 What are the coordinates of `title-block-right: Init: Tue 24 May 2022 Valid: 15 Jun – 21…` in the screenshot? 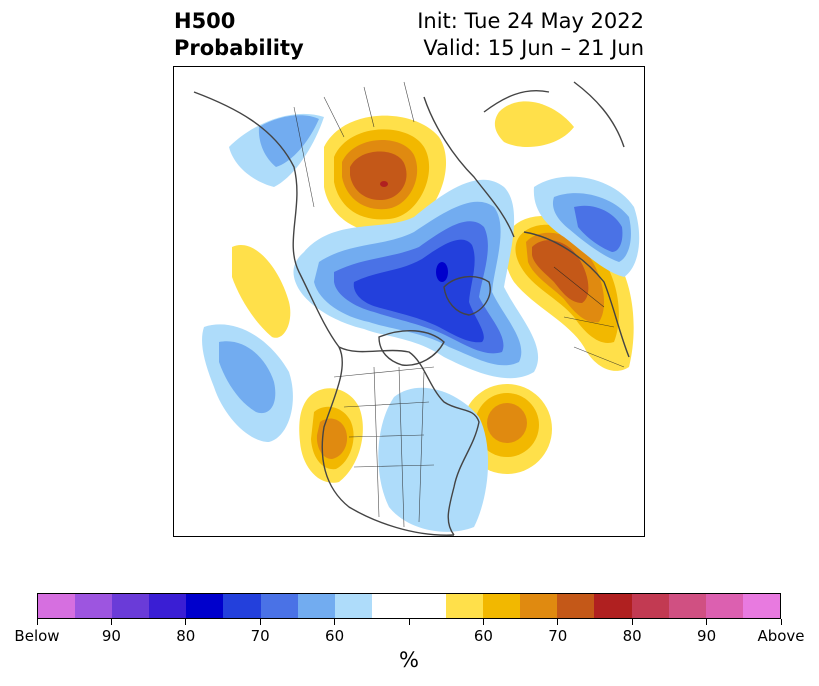 It's located at (530, 35).